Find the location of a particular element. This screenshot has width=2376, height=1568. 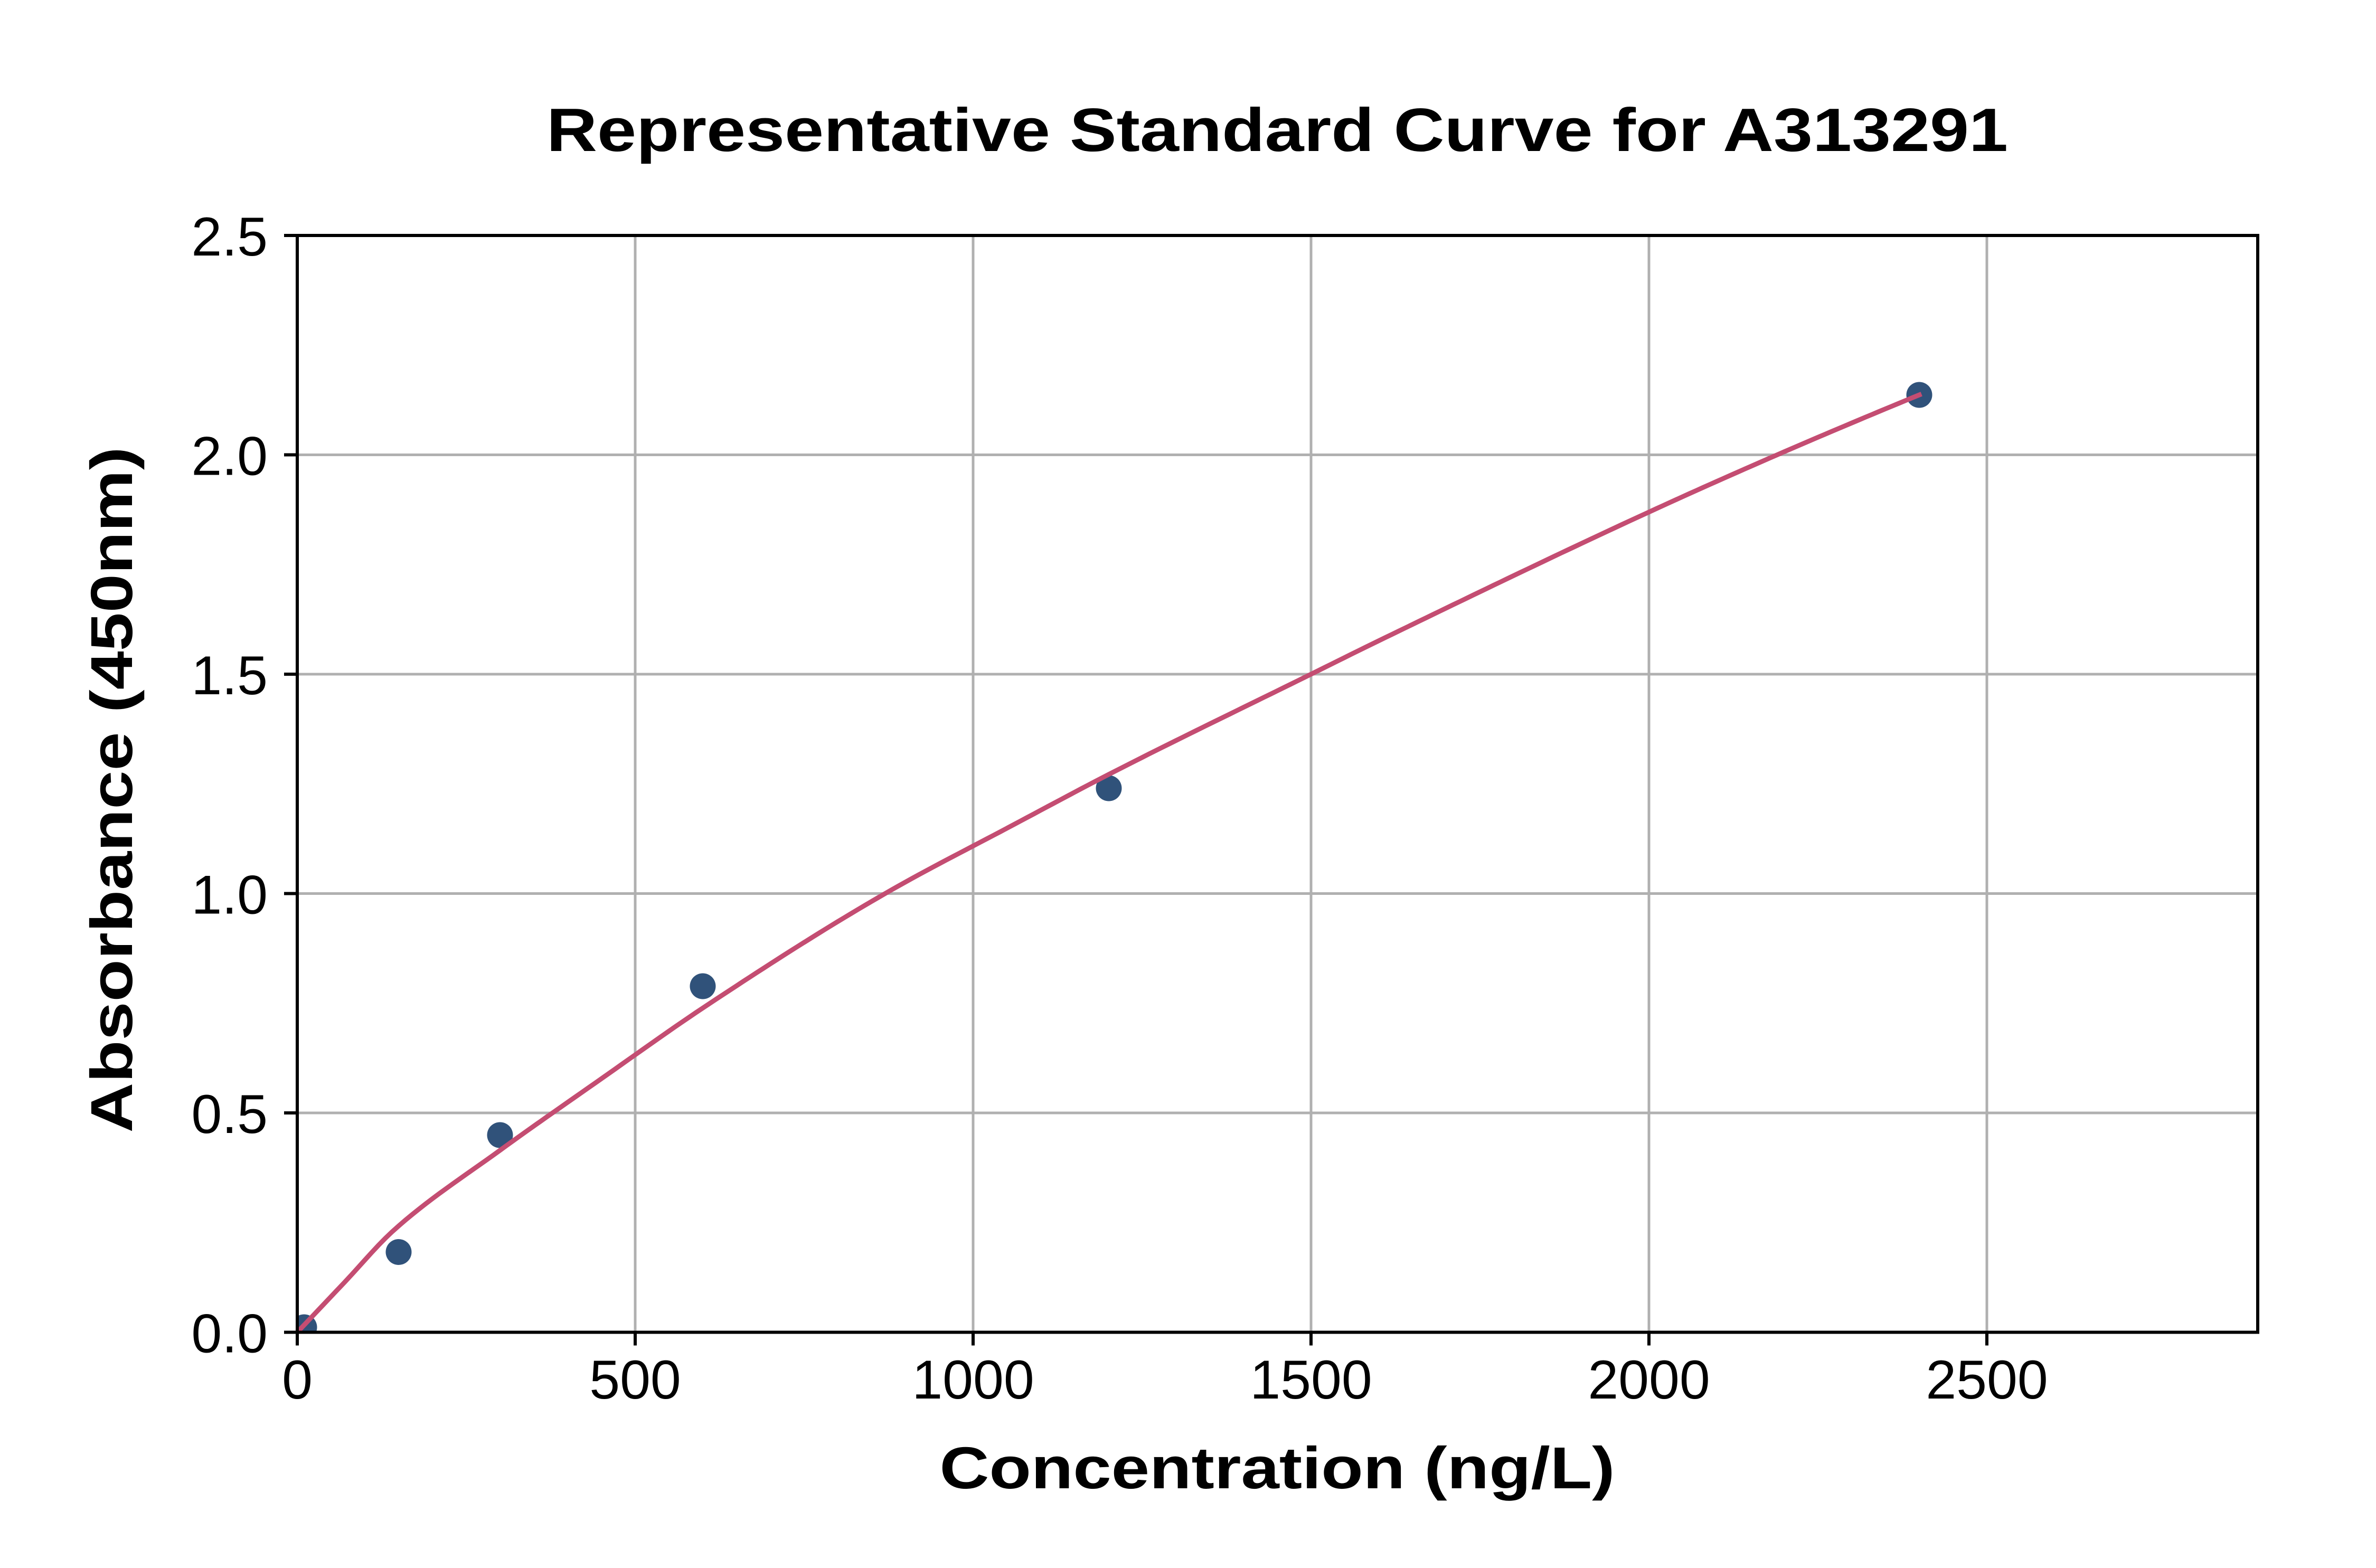

svg-text: 2.5 is located at coordinates (230, 237).